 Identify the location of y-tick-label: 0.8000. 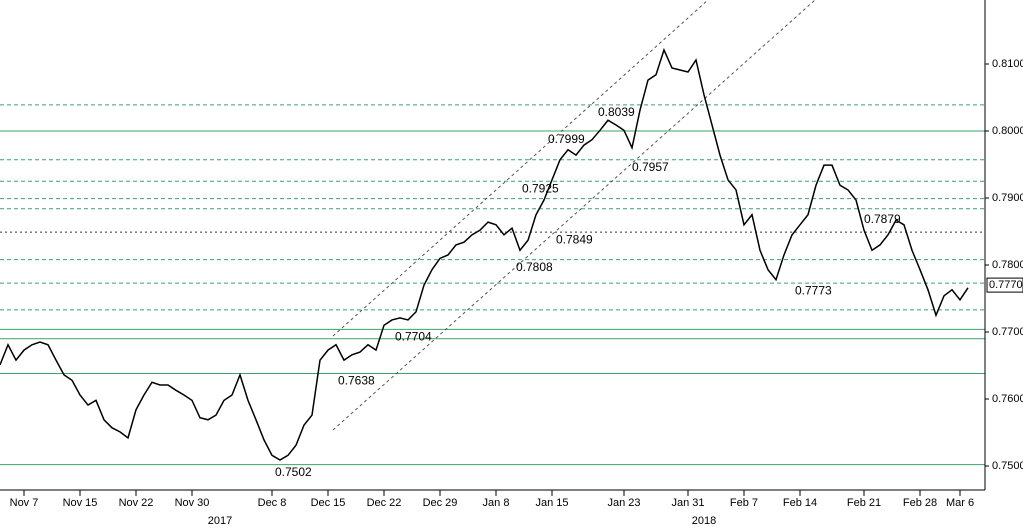
(1007, 131).